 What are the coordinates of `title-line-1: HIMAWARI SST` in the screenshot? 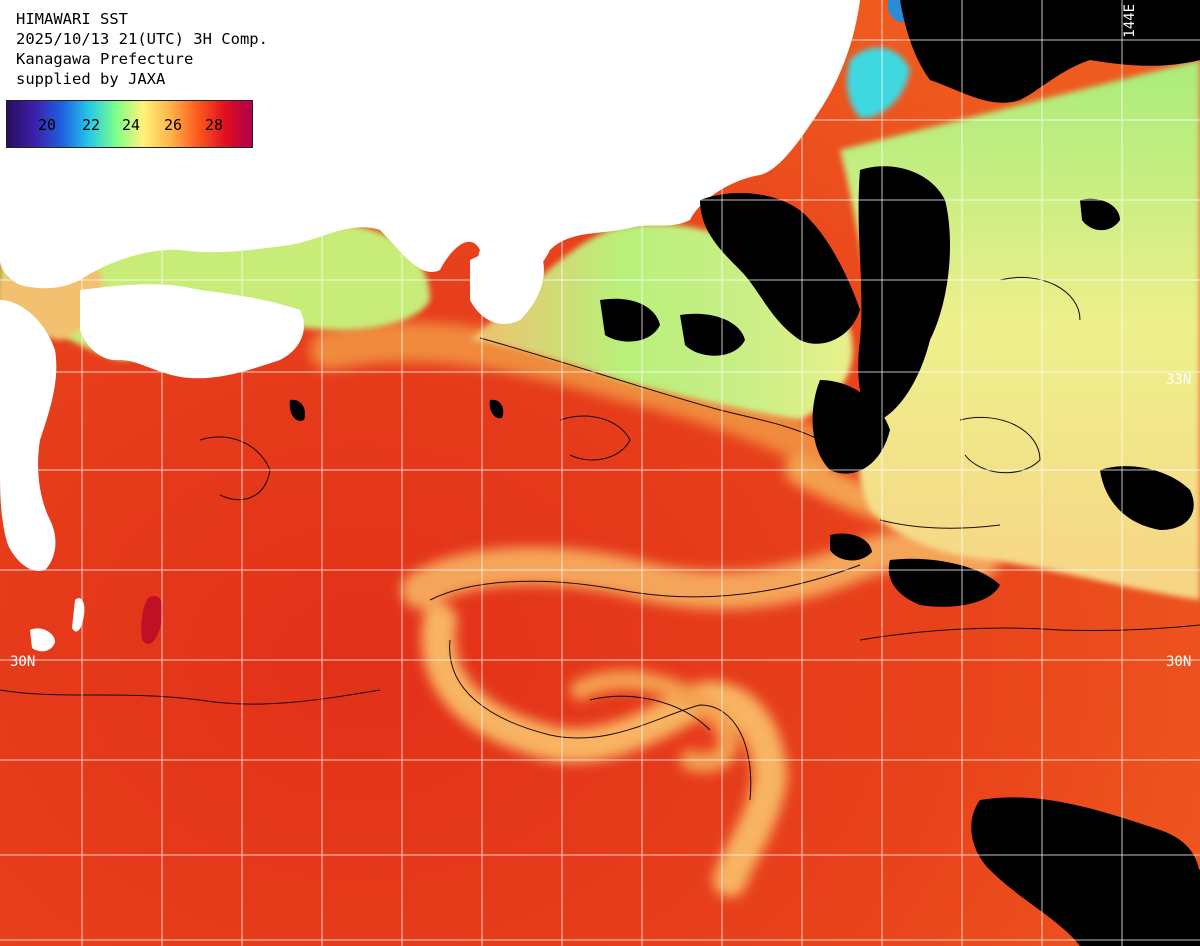 It's located at (72, 19).